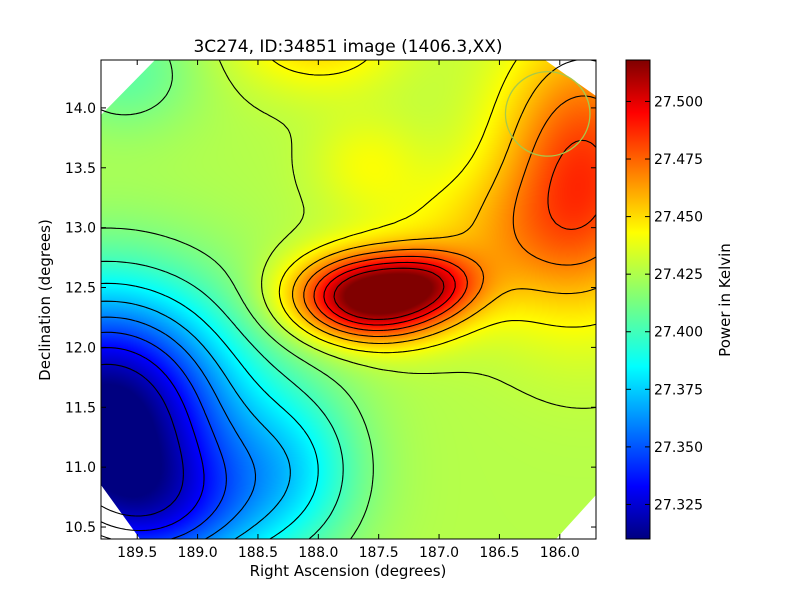 The height and width of the screenshot is (600, 800). I want to click on x-tick-label: 188.0, so click(318, 553).